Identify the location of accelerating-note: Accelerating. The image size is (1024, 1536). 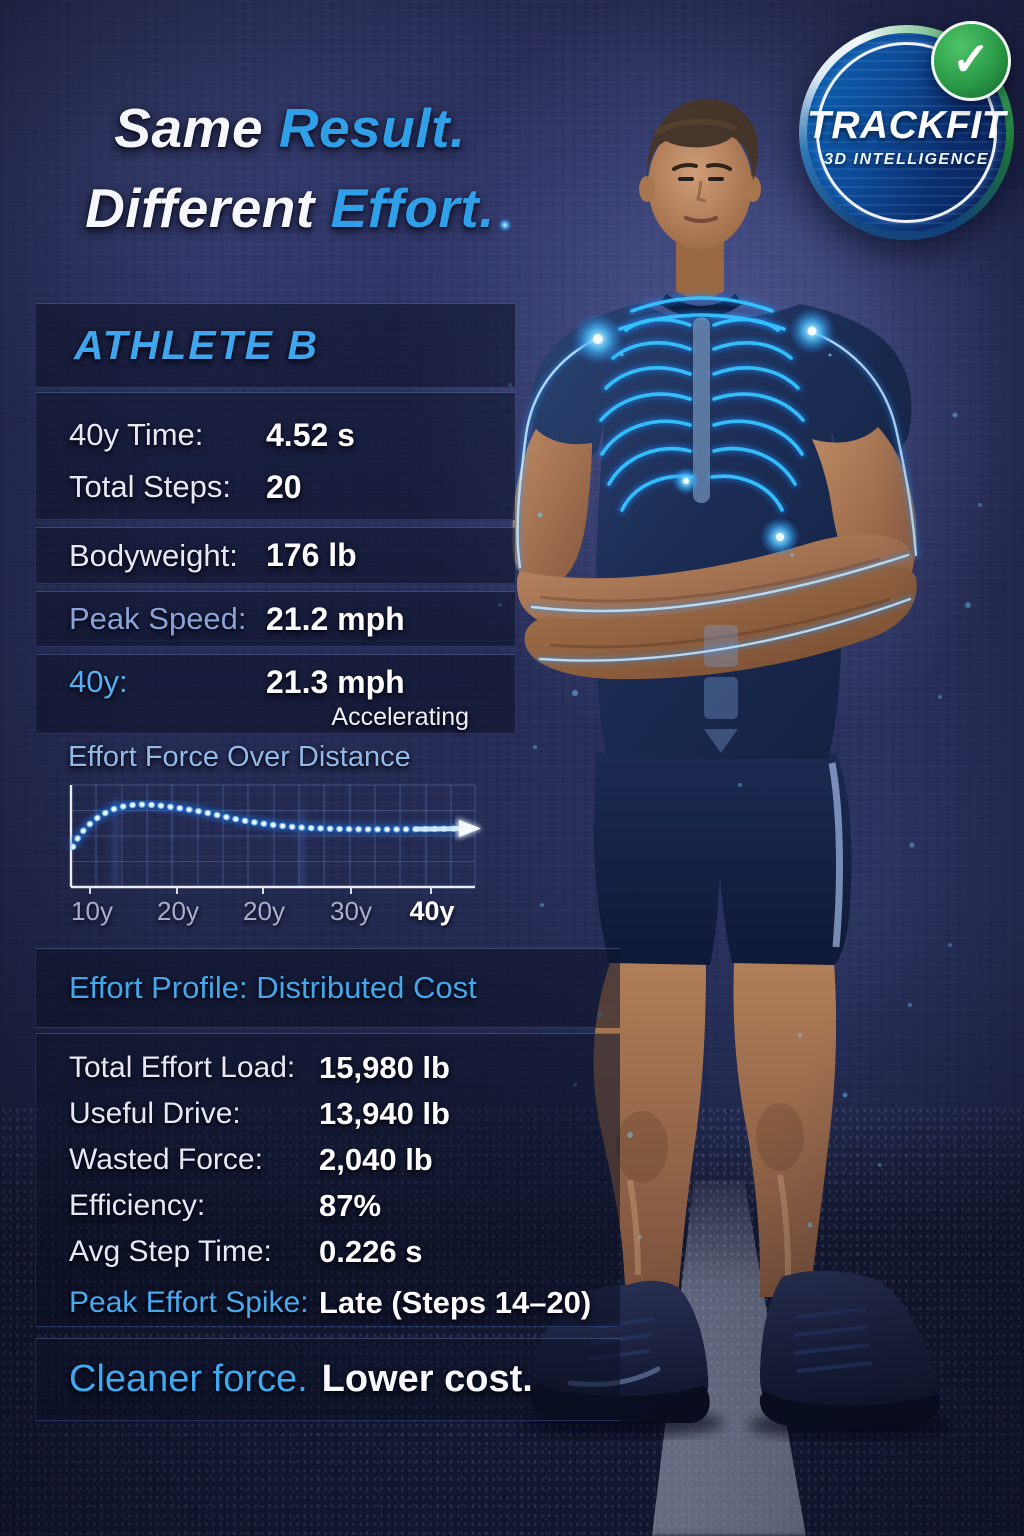
(400, 717).